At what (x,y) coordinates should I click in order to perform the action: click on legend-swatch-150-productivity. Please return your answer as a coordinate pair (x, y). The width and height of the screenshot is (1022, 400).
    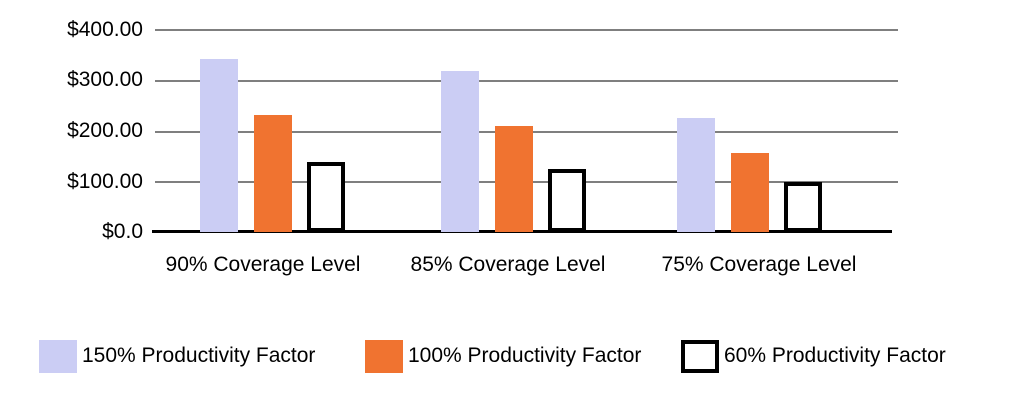
    Looking at the image, I should click on (58, 356).